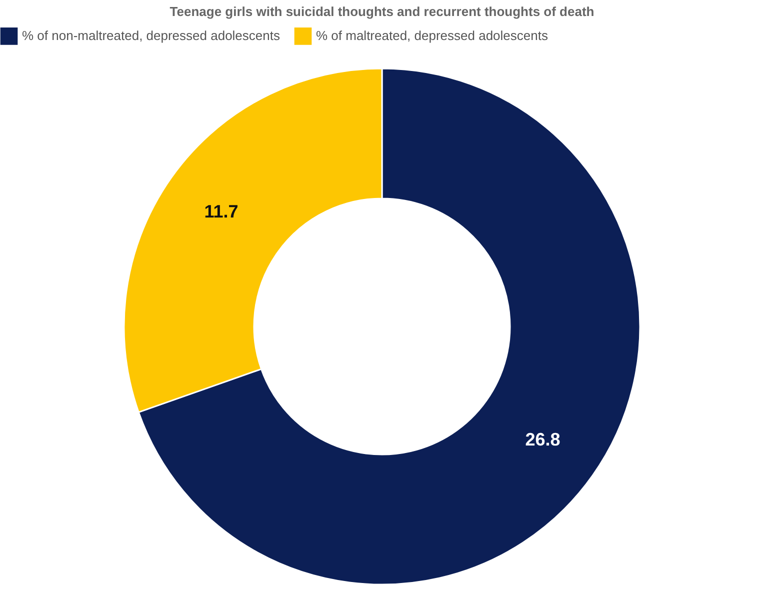  I want to click on chart-title: Teenage girls with suicidal thoughts and recurrent thoughts of death, so click(382, 11).